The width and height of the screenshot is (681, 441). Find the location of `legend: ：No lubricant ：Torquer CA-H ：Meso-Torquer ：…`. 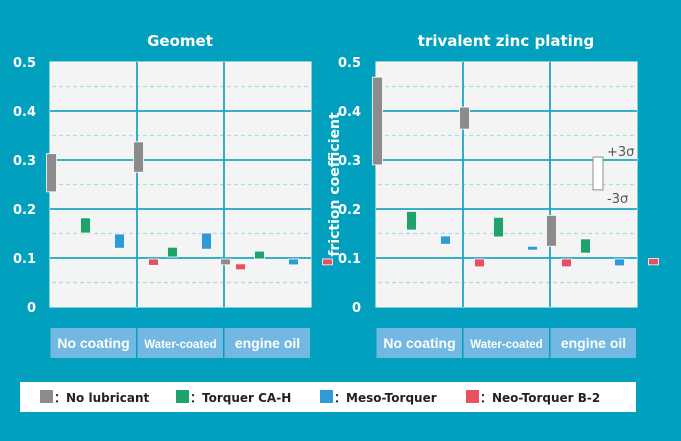

legend: ：No lubricant ：Torquer CA-H ：Meso-Torquer ：… is located at coordinates (328, 397).